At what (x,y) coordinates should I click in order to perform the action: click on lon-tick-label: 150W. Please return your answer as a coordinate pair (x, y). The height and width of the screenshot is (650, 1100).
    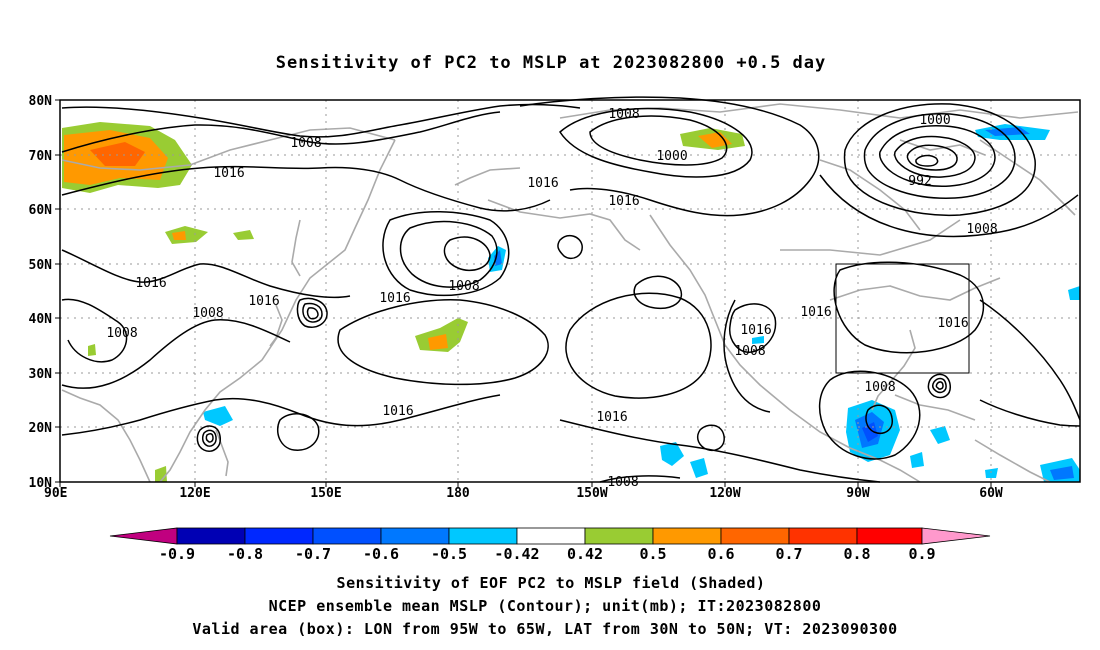
    Looking at the image, I should click on (591, 493).